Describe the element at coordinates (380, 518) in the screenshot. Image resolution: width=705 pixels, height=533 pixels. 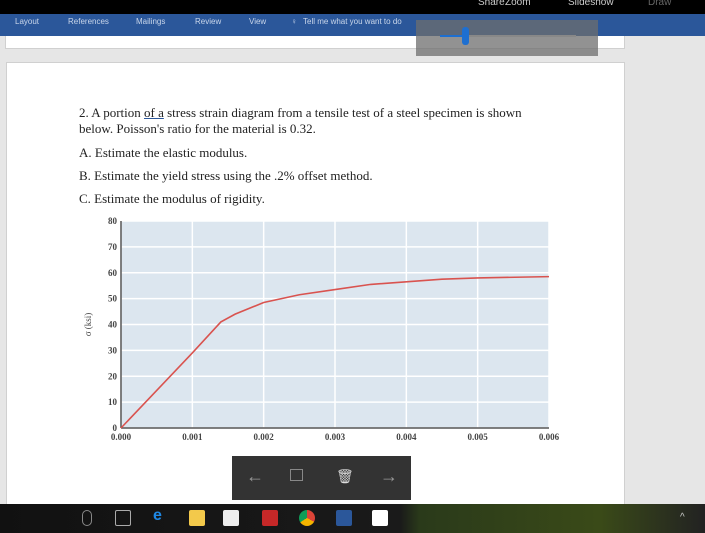
I see `photos-icon` at that location.